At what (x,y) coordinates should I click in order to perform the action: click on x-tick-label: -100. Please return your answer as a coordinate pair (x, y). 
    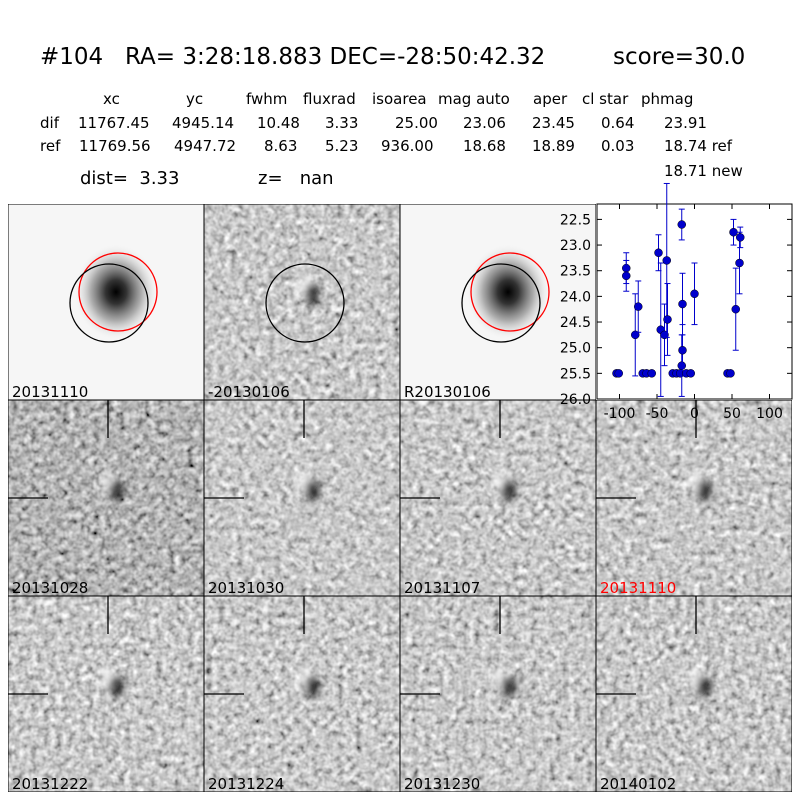
    Looking at the image, I should click on (620, 414).